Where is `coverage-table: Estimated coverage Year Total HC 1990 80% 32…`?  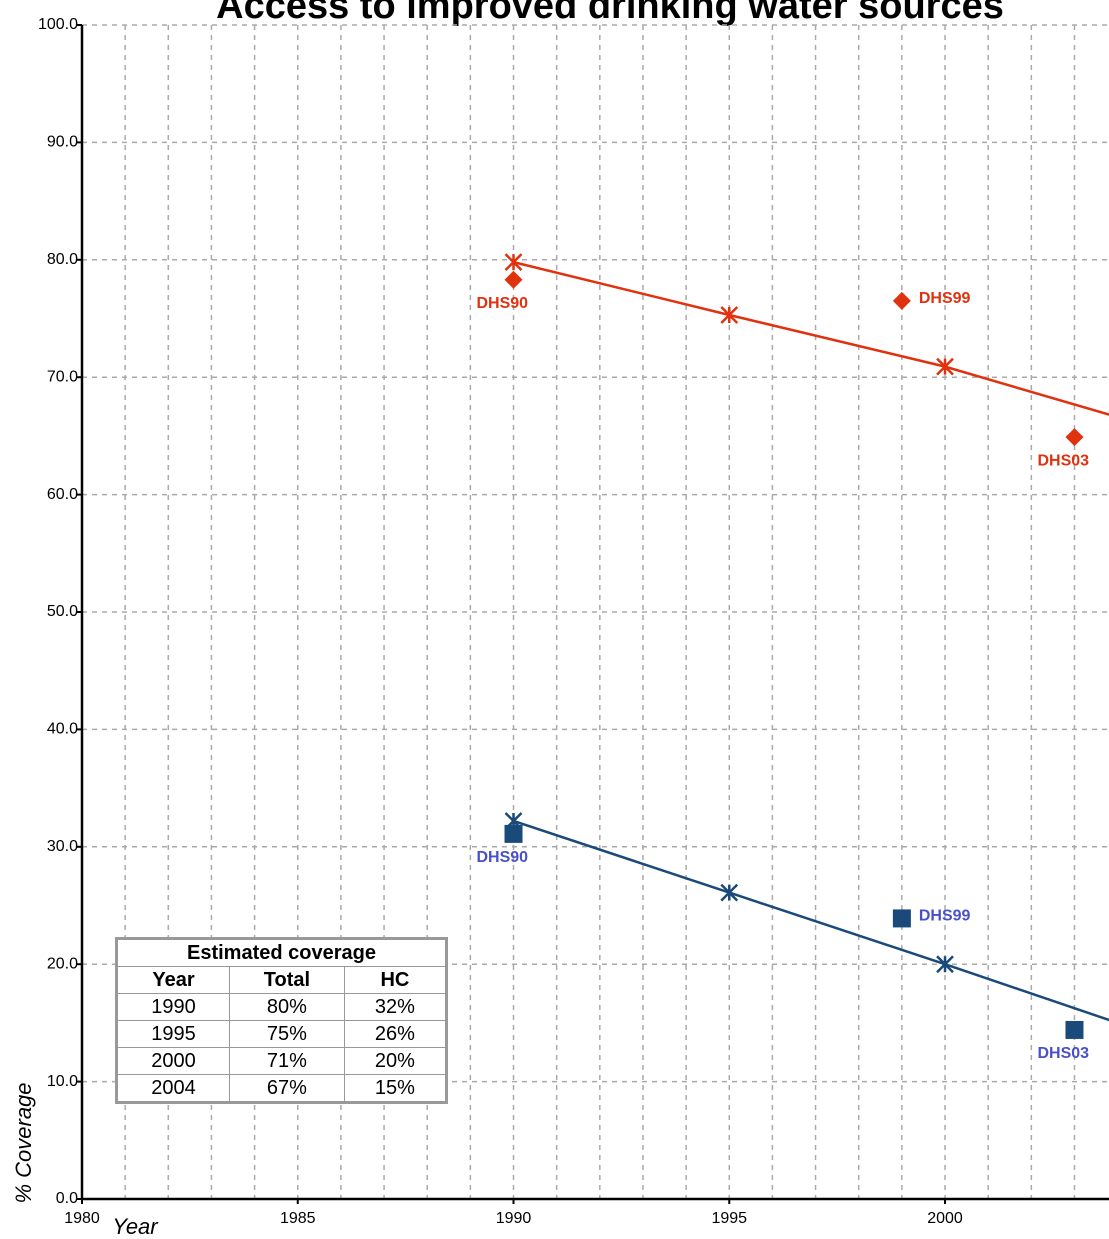 coverage-table: Estimated coverage Year Total HC 1990 80% 32… is located at coordinates (281, 1020).